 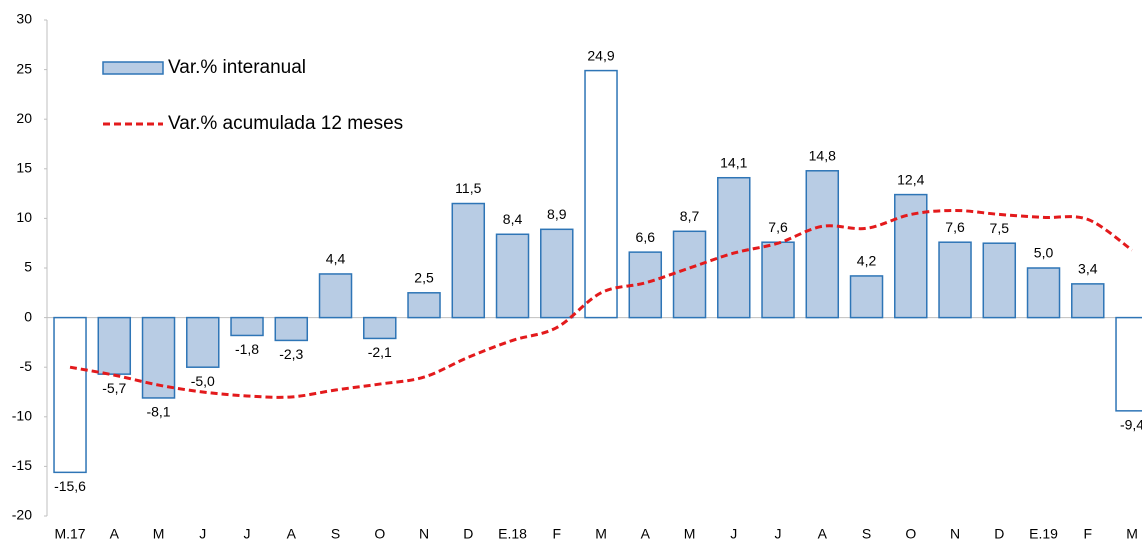 I want to click on y-tick-label: 15, so click(x=24, y=168).